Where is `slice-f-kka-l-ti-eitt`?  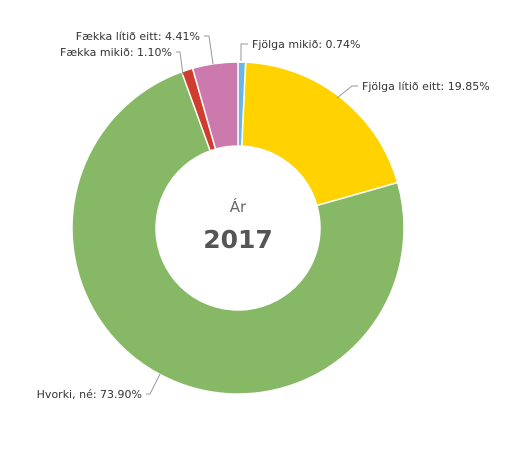
slice-f-kka-l-ti-eitt is located at coordinates (215, 106).